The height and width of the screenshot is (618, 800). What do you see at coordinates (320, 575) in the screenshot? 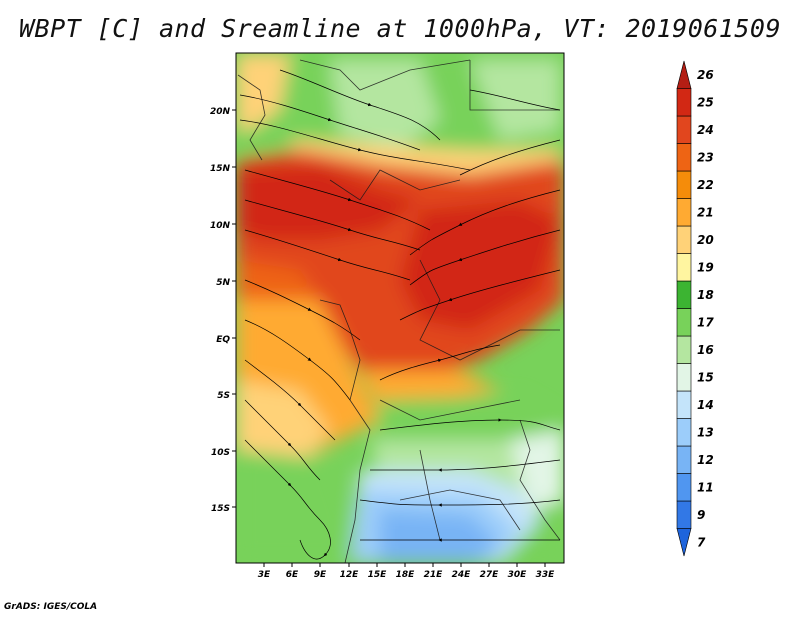
I see `lon-label: 9E` at bounding box center [320, 575].